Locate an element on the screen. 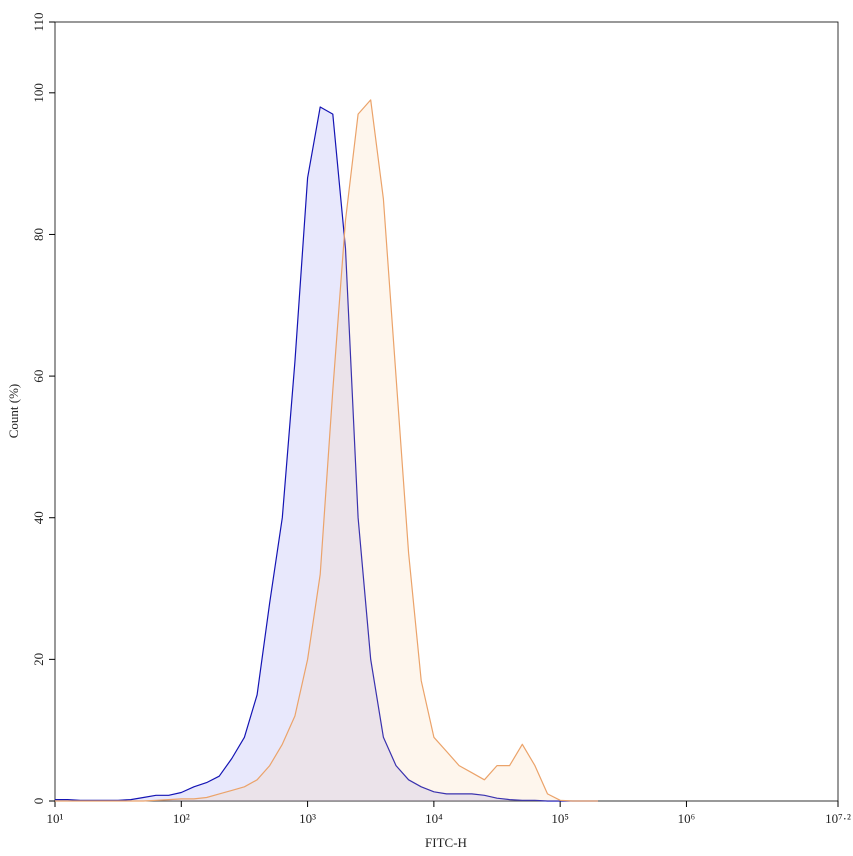 Image resolution: width=853 pixels, height=856 pixels. x-tick-label: 10² is located at coordinates (181, 818).